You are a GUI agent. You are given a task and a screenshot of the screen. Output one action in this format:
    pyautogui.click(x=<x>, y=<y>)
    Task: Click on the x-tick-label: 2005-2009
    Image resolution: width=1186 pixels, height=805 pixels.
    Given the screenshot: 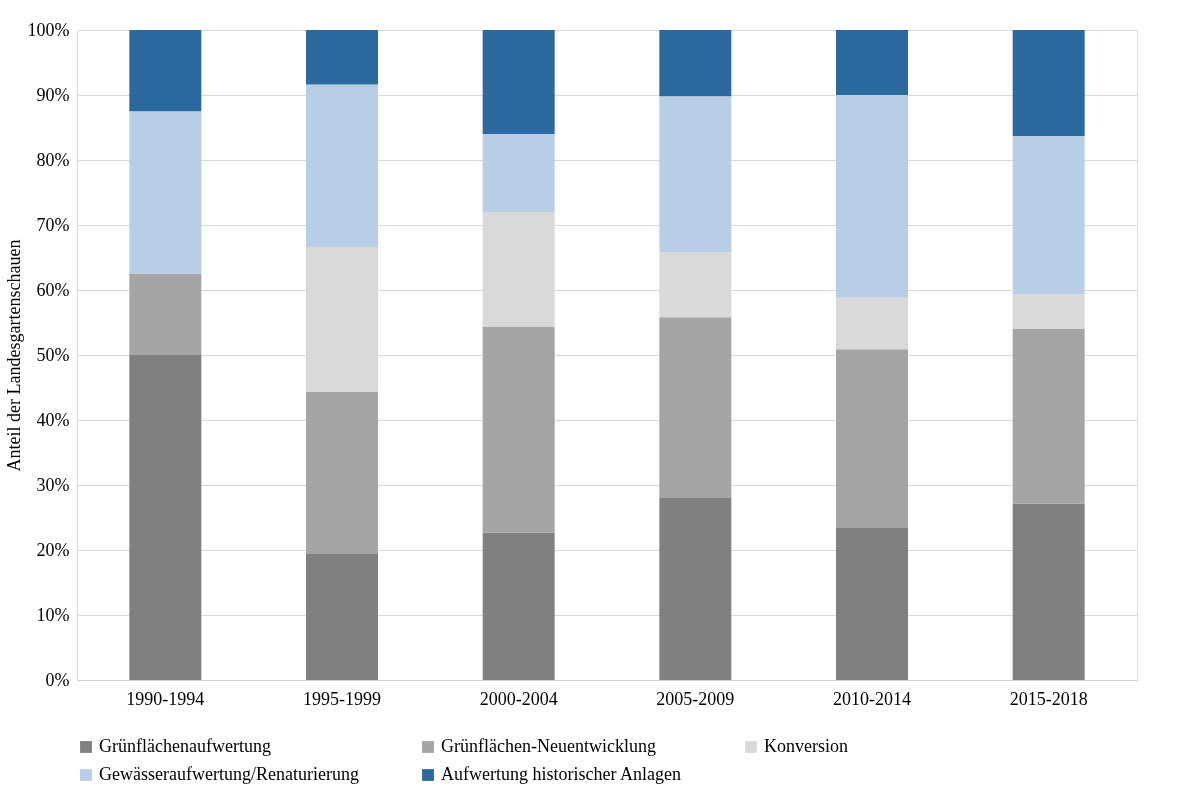 What is the action you would take?
    pyautogui.click(x=695, y=698)
    